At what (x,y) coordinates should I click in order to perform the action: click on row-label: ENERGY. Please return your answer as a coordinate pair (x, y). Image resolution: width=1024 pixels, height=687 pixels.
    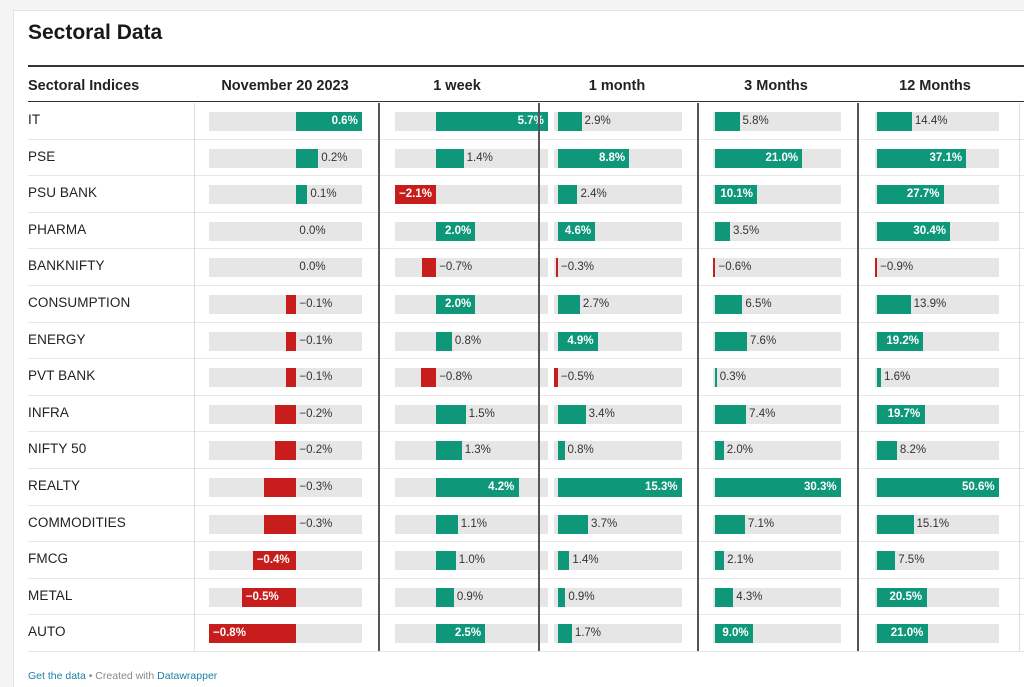
    Looking at the image, I should click on (57, 339).